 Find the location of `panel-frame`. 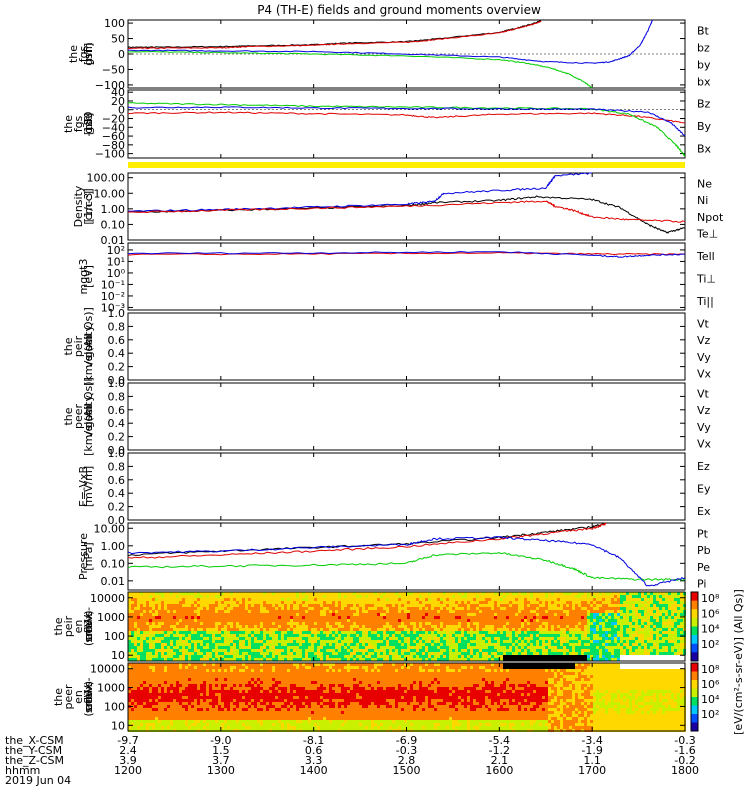

panel-frame is located at coordinates (406, 556).